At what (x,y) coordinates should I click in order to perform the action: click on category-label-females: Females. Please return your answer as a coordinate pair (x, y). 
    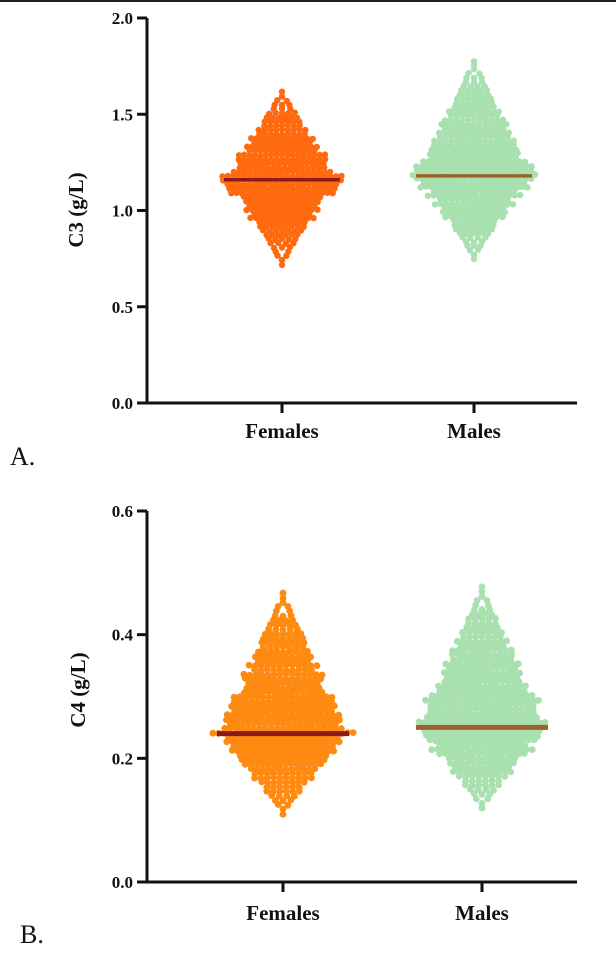
    Looking at the image, I should click on (281, 431).